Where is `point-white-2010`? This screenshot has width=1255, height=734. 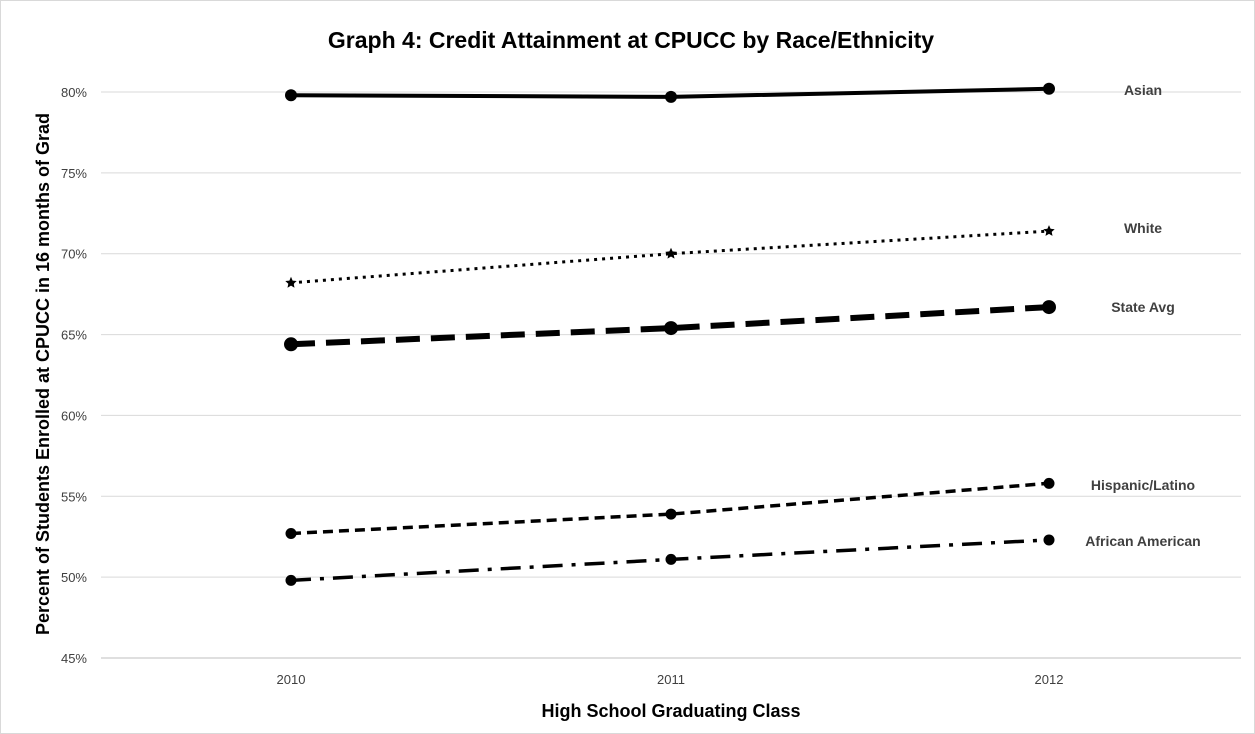 point-white-2010 is located at coordinates (291, 282).